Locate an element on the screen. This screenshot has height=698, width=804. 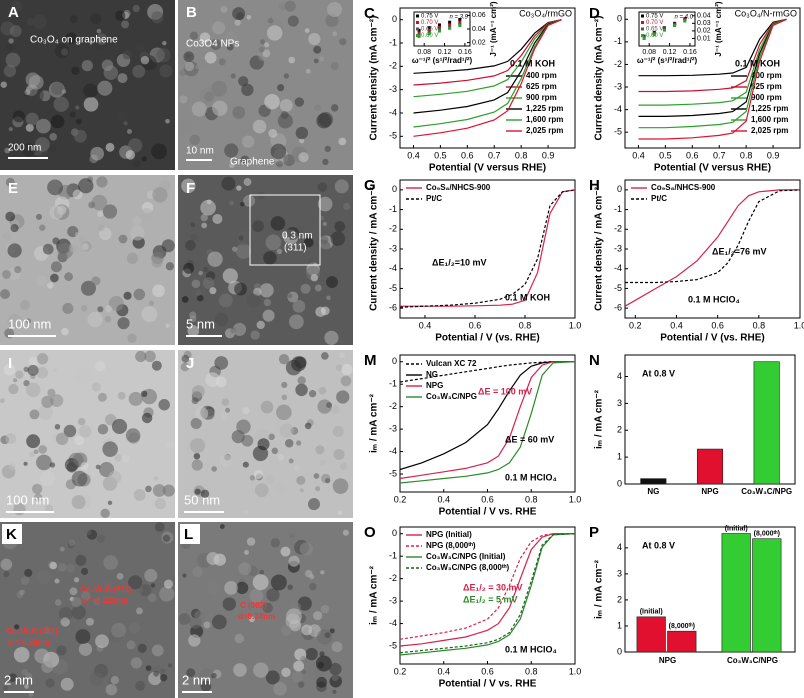
y-tick-label: 0.06 is located at coordinates (479, 15).